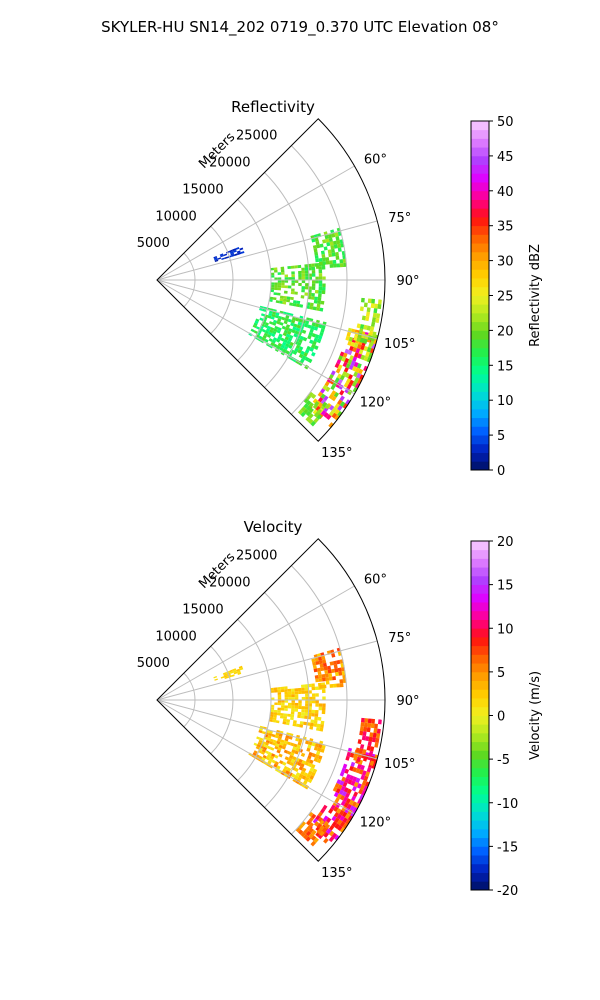 The image size is (600, 1000). Describe the element at coordinates (273, 107) in the screenshot. I see `panel-title: Reflectivity` at that location.